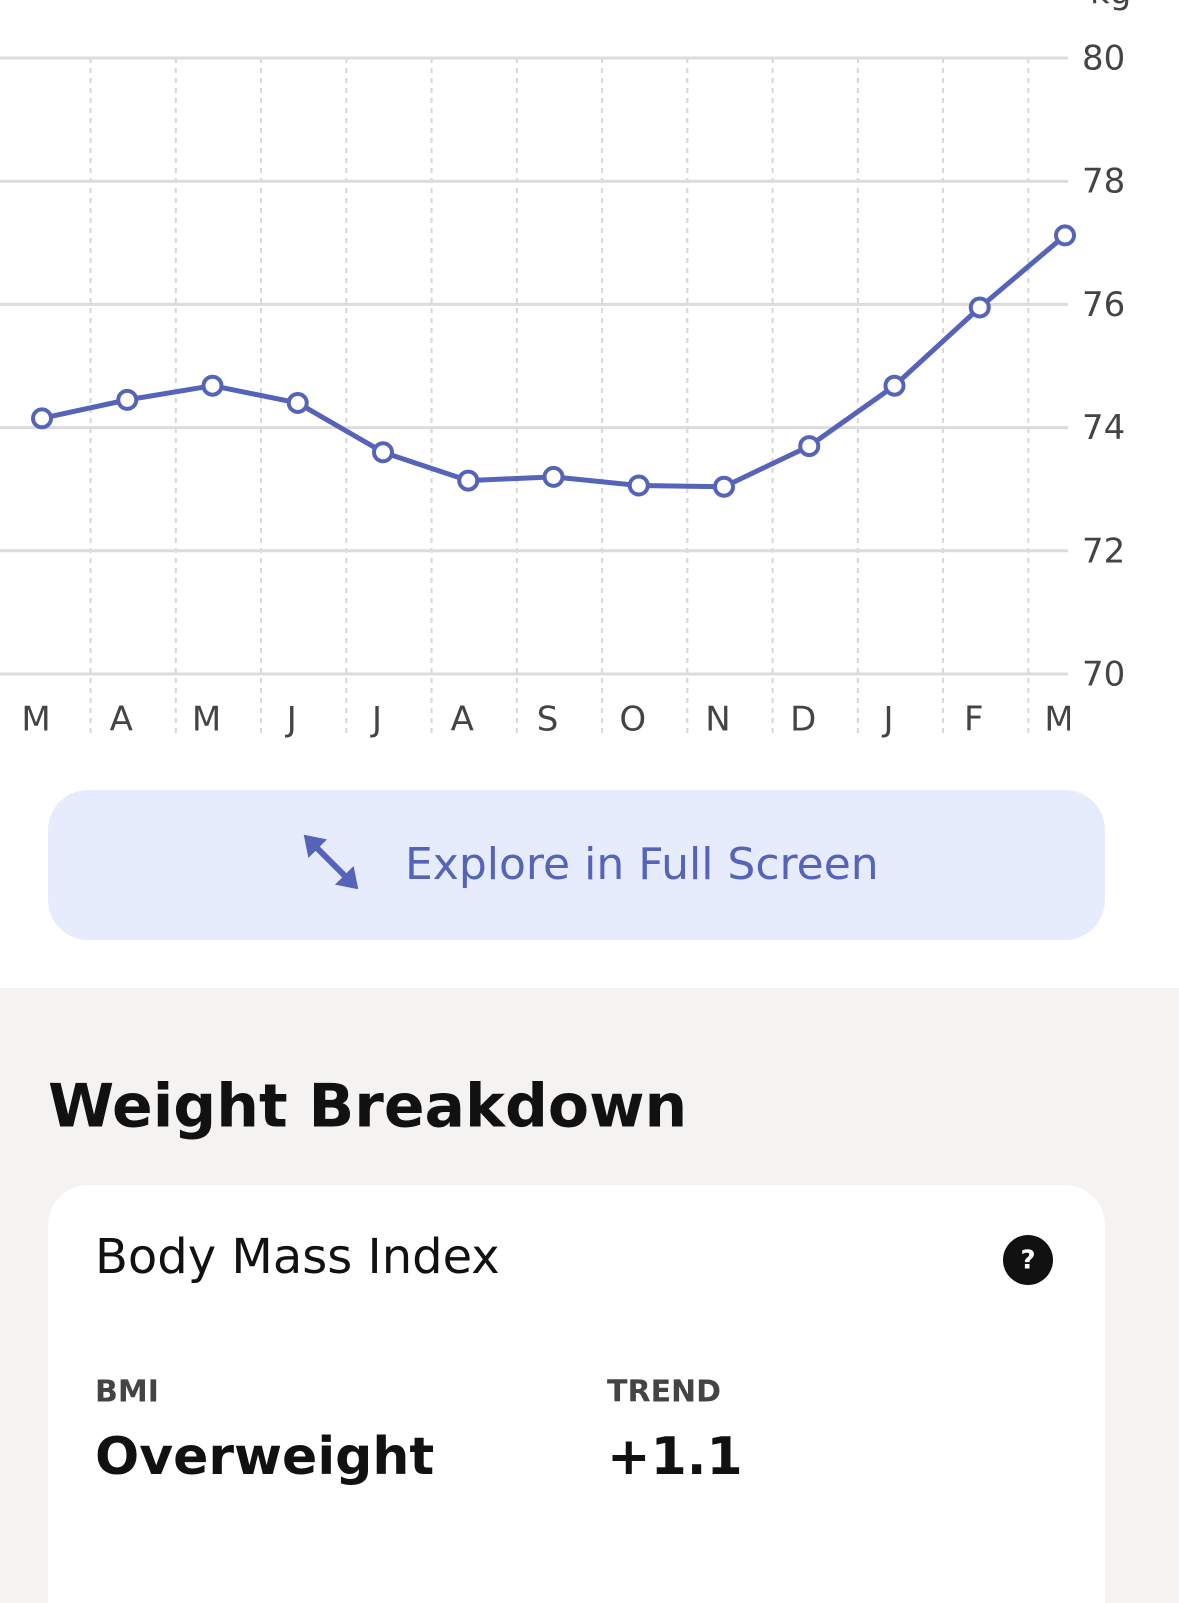 This screenshot has height=1603, width=1179. What do you see at coordinates (717, 720) in the screenshot?
I see `x-tick-label: N` at bounding box center [717, 720].